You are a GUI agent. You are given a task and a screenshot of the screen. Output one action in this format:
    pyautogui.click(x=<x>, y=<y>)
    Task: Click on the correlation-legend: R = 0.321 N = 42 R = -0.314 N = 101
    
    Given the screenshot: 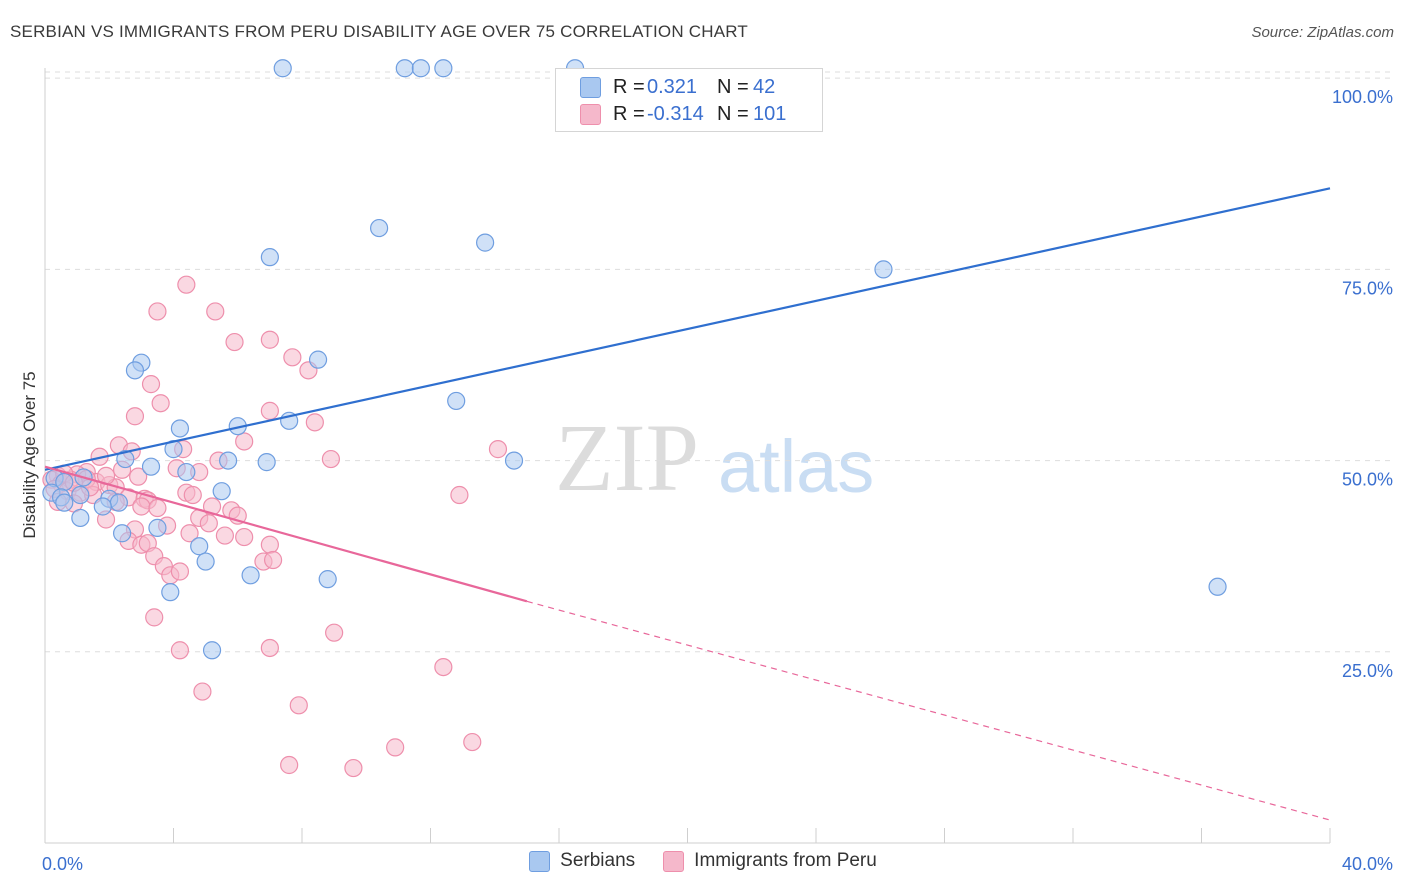 What is the action you would take?
    pyautogui.click(x=689, y=100)
    